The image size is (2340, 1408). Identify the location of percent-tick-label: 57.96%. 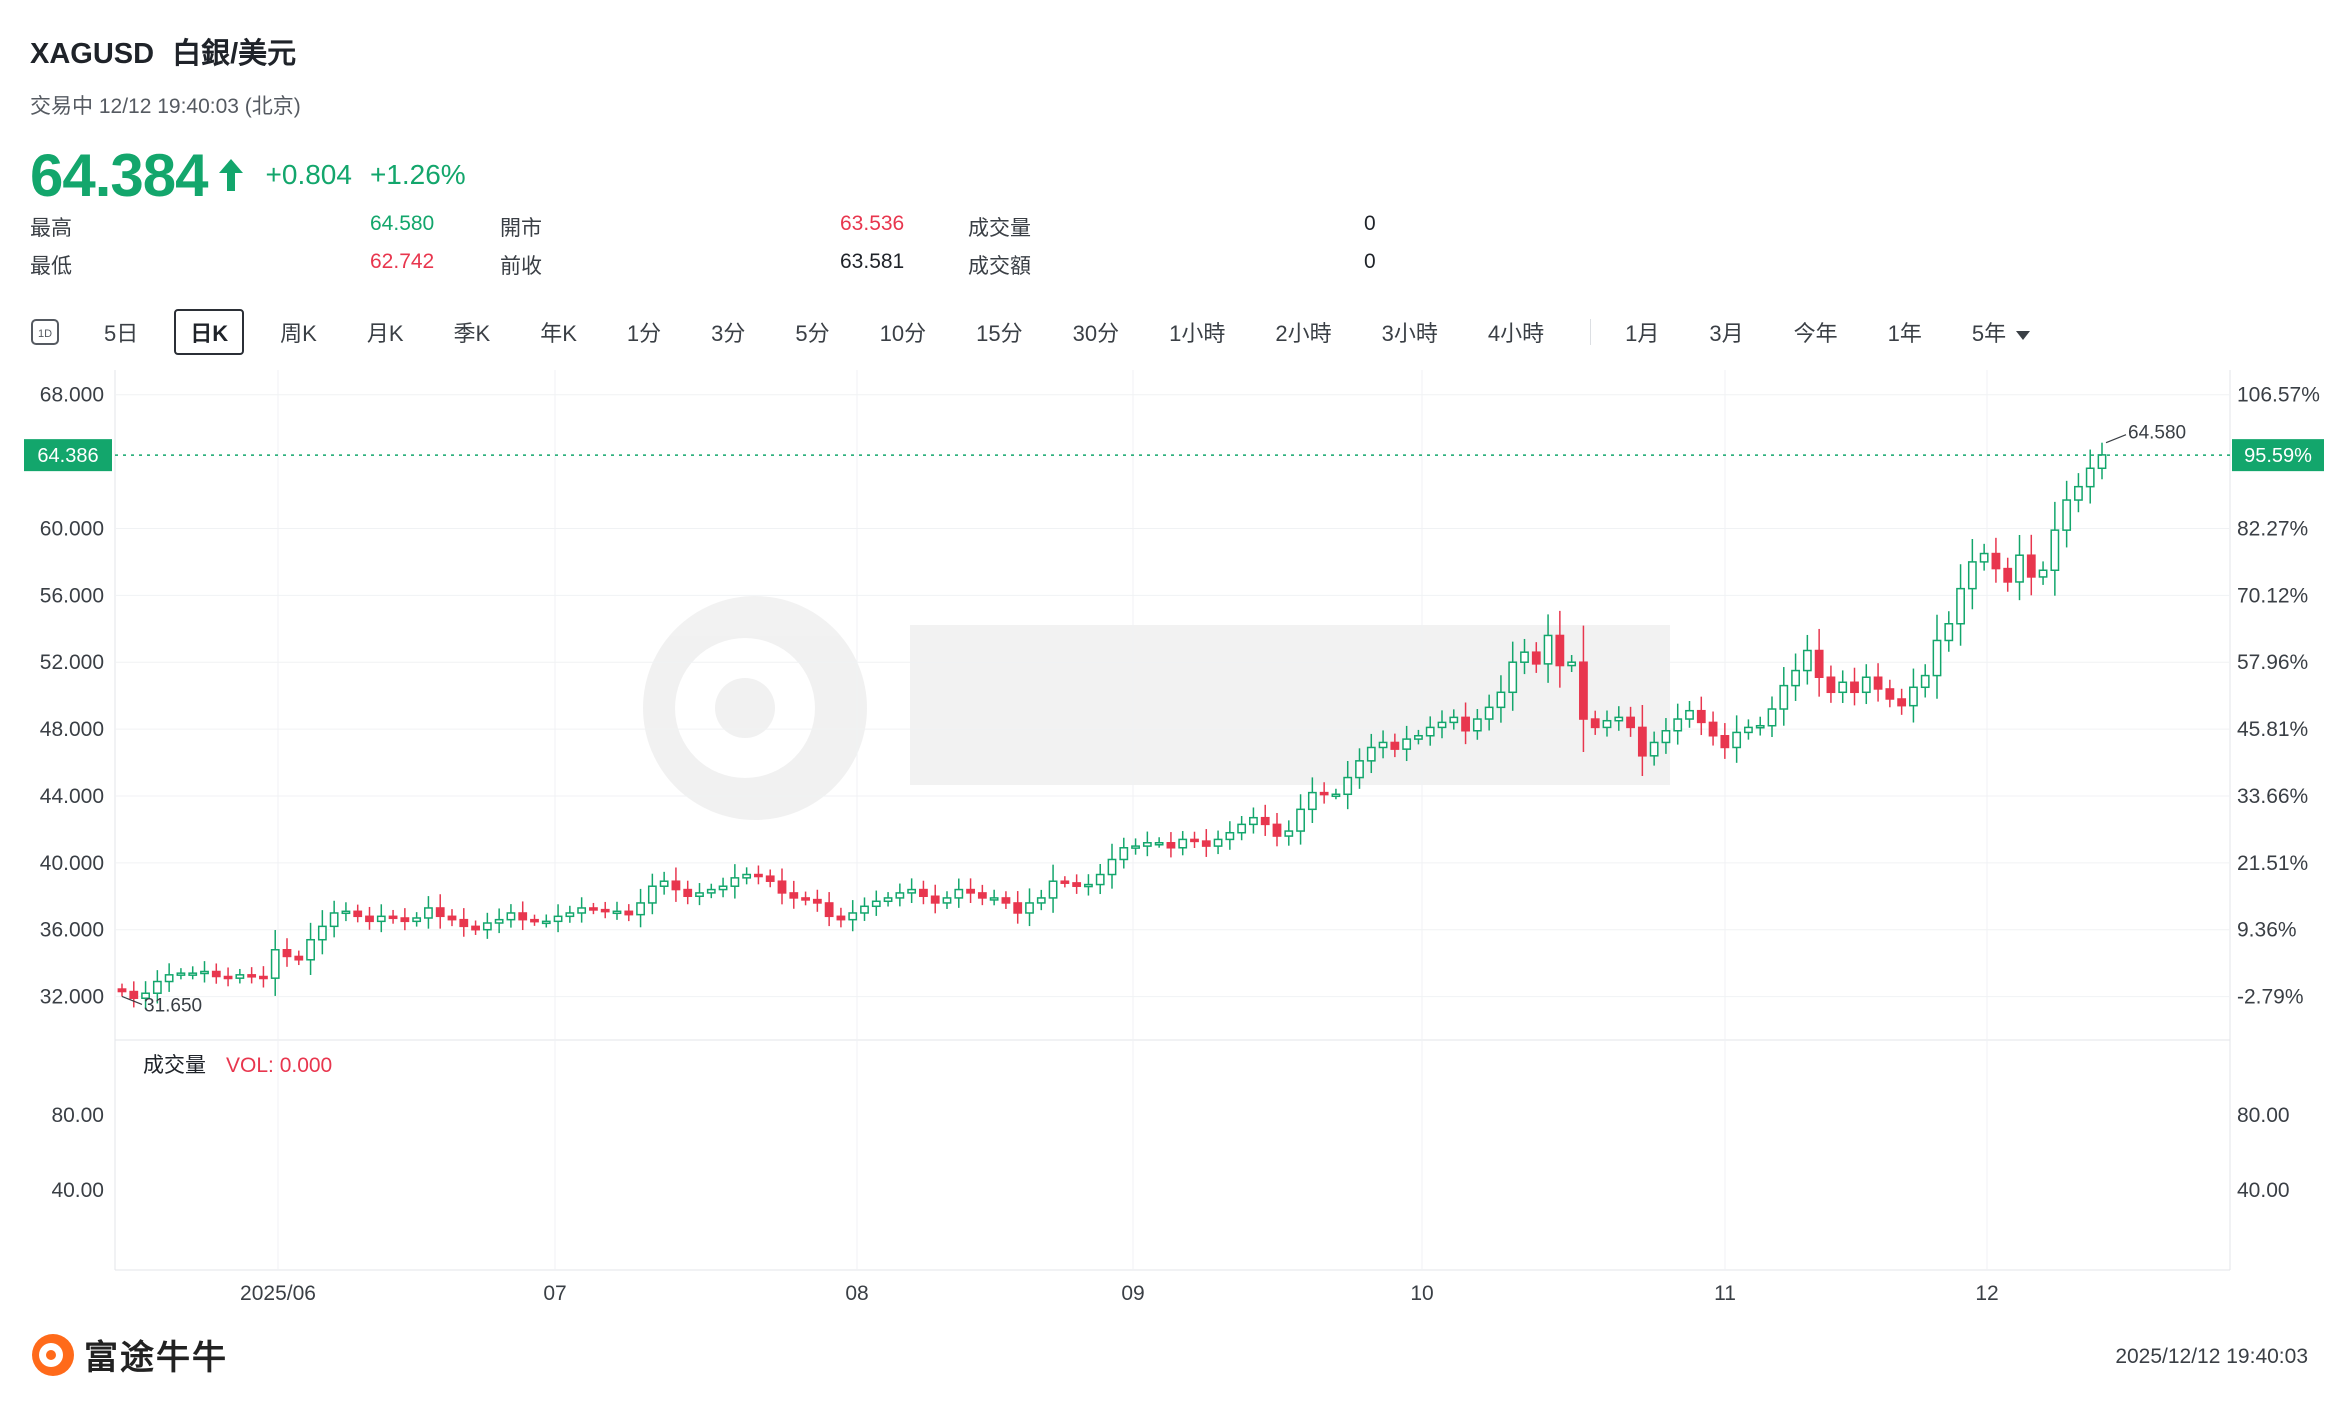
(2272, 662).